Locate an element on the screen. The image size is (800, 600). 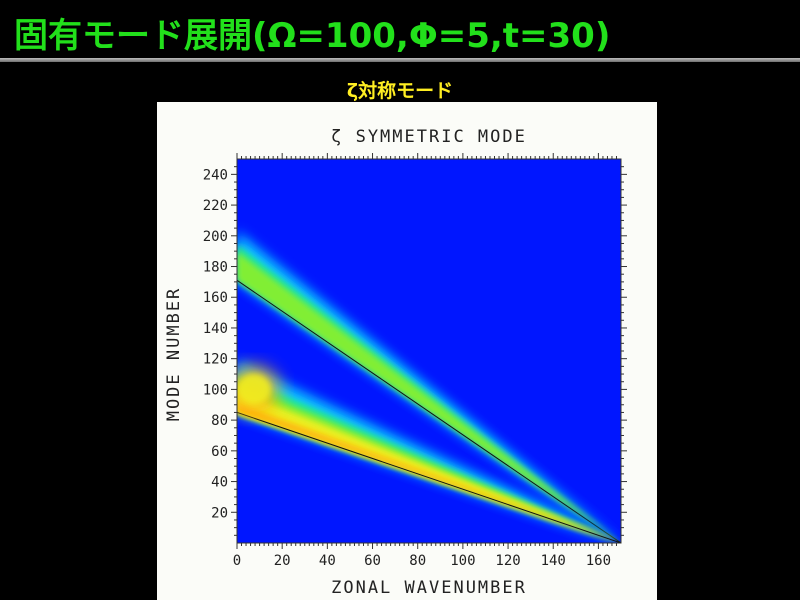
x-tick-label: 160 is located at coordinates (598, 561).